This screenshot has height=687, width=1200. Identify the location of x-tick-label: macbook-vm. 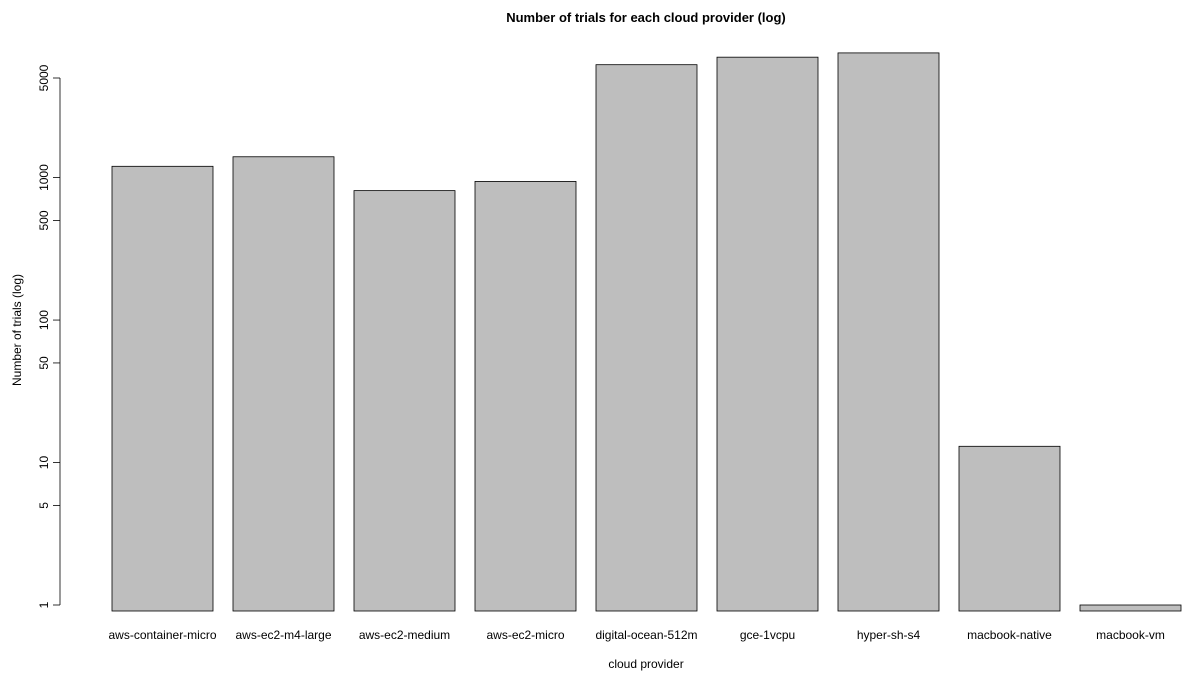
(1130, 635).